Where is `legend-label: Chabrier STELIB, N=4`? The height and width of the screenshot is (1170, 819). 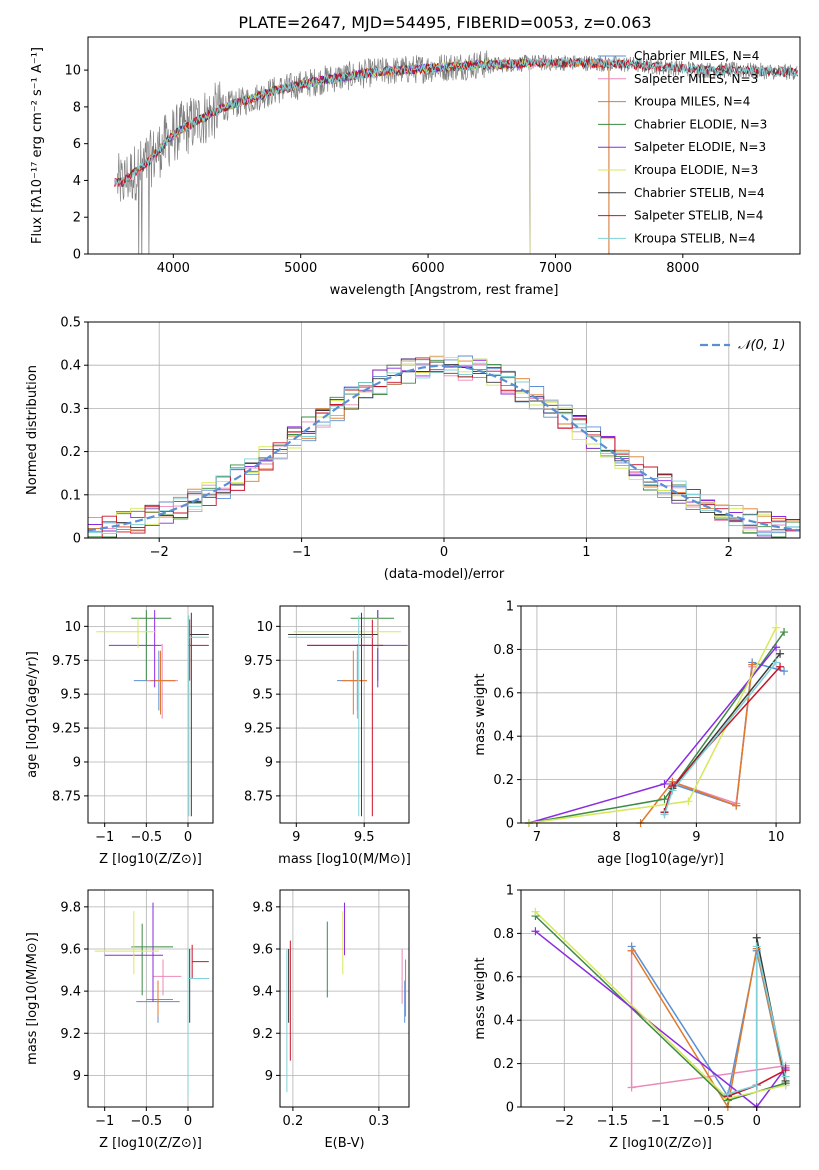
legend-label: Chabrier STELIB, N=4 is located at coordinates (699, 193).